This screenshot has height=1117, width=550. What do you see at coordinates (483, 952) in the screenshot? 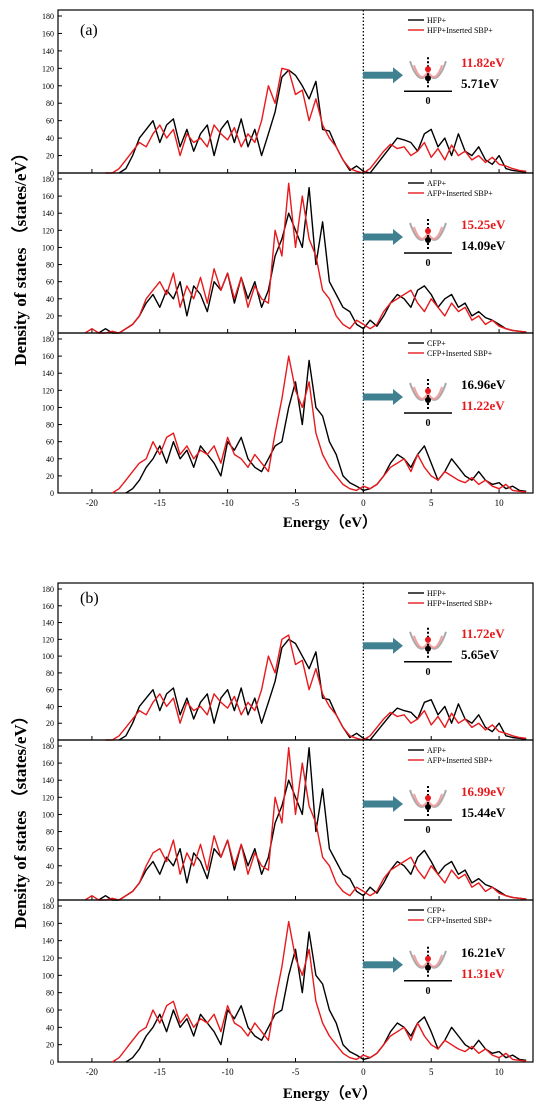
I see `gap-value-top: 16.21eV` at bounding box center [483, 952].